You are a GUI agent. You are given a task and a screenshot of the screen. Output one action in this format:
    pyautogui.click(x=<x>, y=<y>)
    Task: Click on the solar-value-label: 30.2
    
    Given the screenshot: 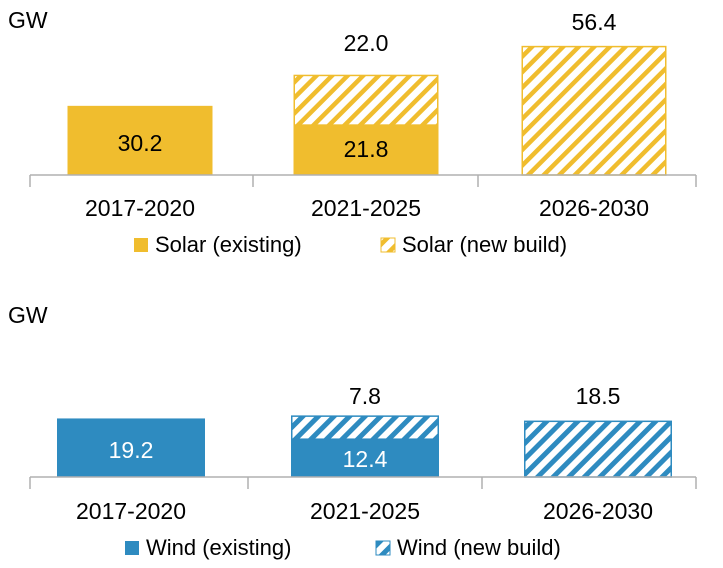 What is the action you would take?
    pyautogui.click(x=140, y=143)
    